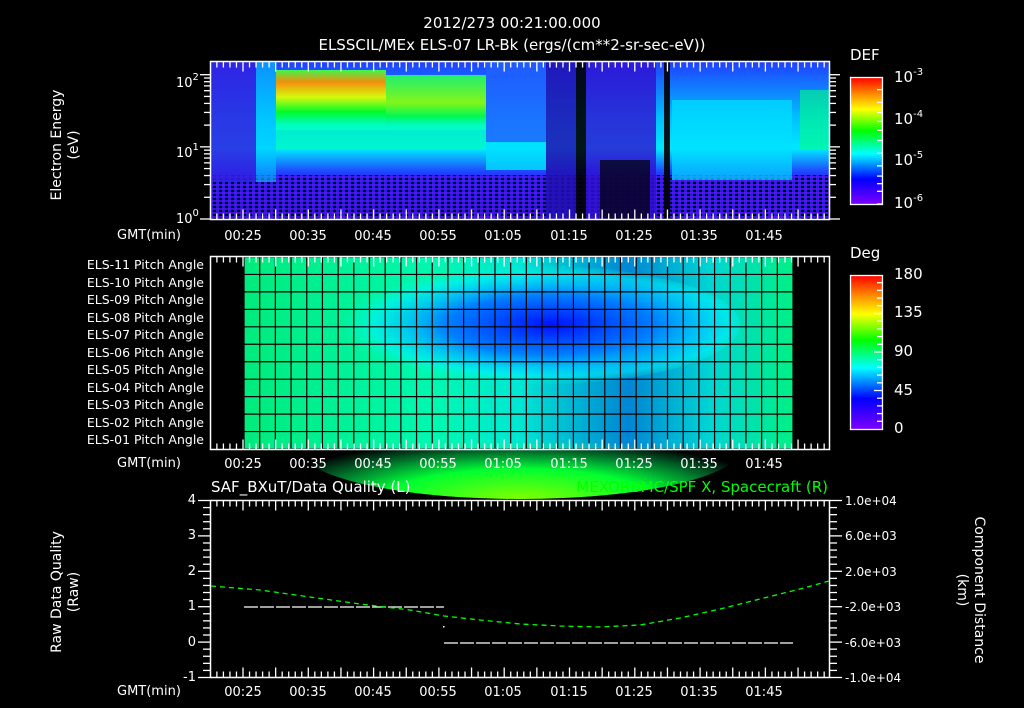  What do you see at coordinates (520, 140) in the screenshot?
I see `energy-spectrogram` at bounding box center [520, 140].